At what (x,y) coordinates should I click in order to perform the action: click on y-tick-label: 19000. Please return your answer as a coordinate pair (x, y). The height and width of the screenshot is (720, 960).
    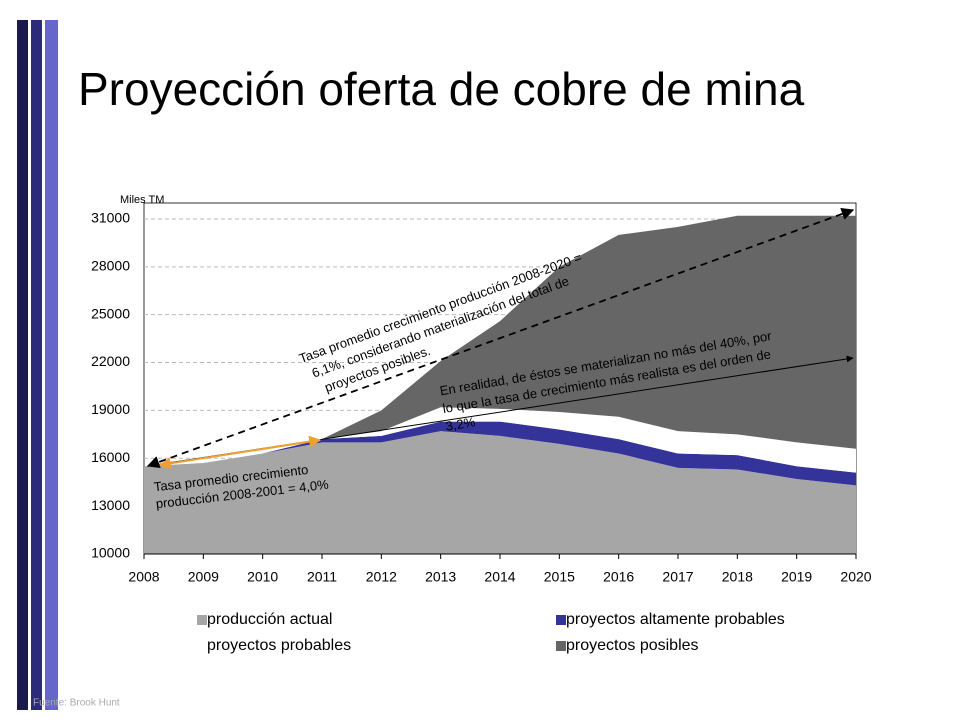
    Looking at the image, I should click on (110, 409).